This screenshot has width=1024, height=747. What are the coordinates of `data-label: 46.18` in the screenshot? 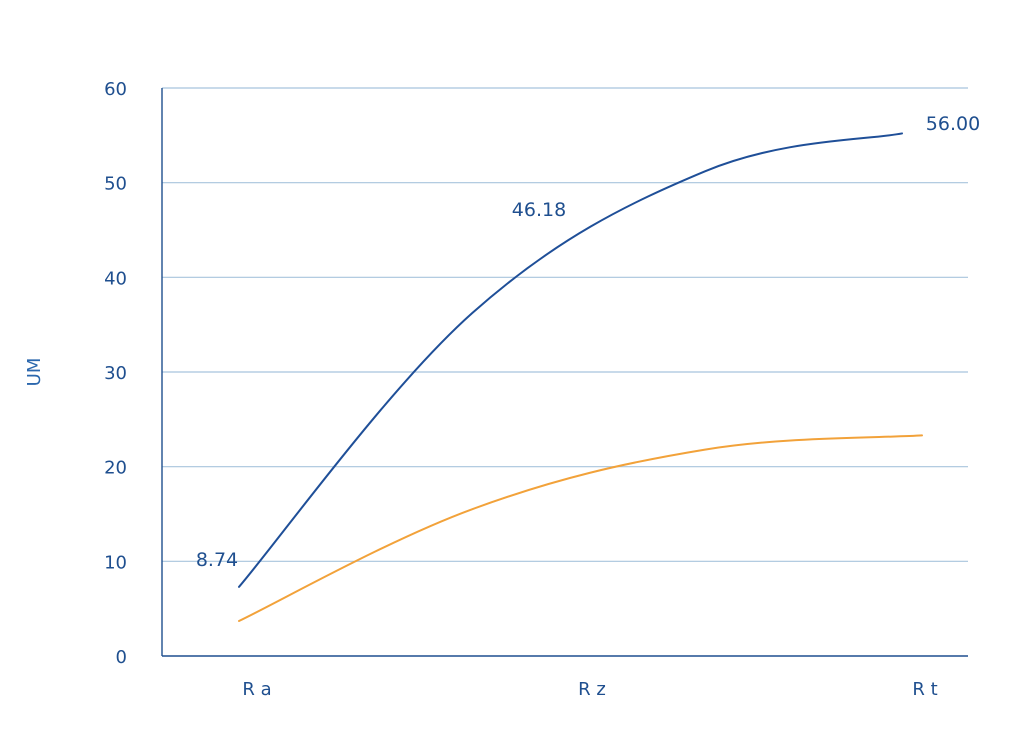 It's located at (539, 210).